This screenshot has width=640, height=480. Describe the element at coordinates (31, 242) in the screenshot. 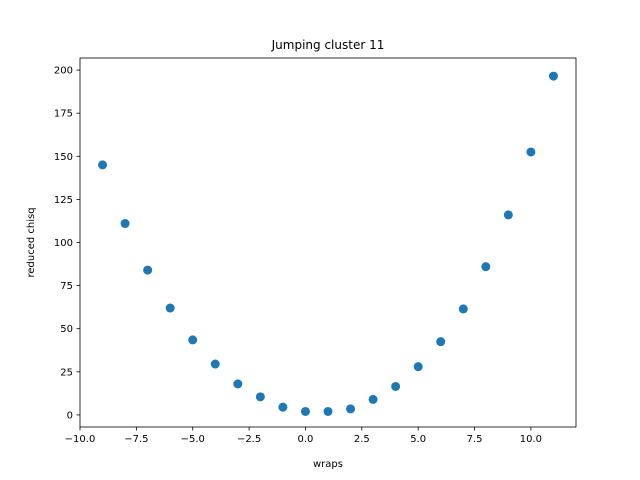

I see `y-axis-label: reduced chisq` at that location.